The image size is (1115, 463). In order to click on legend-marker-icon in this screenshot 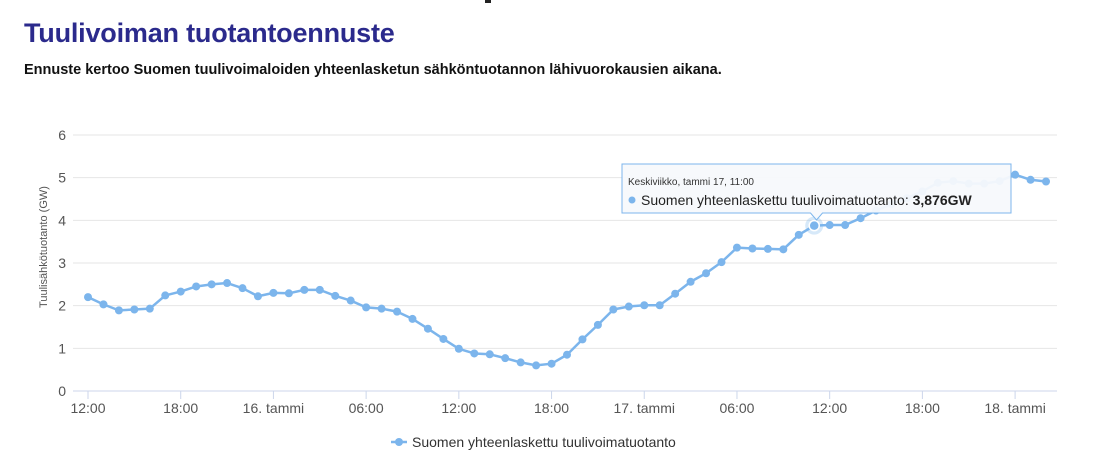, I will do `click(399, 442)`.